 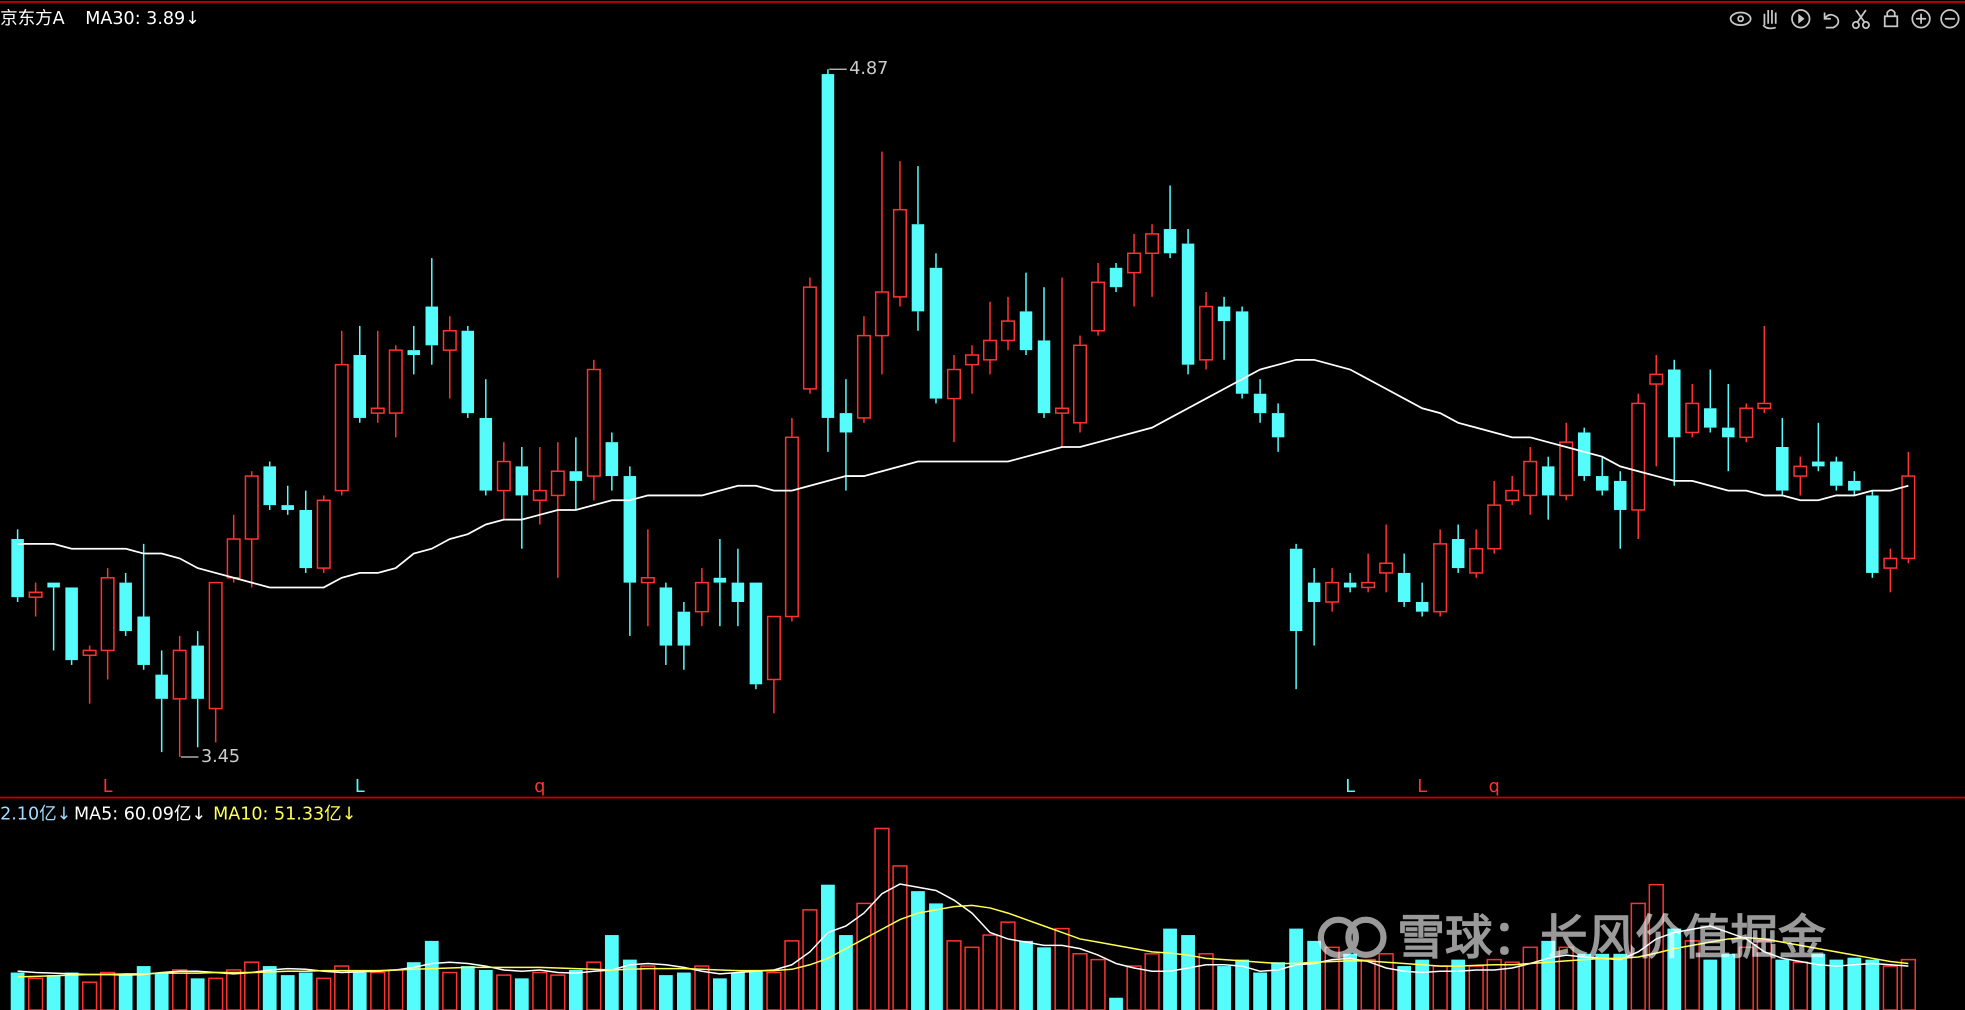 What do you see at coordinates (1831, 20) in the screenshot?
I see `icon-undo` at bounding box center [1831, 20].